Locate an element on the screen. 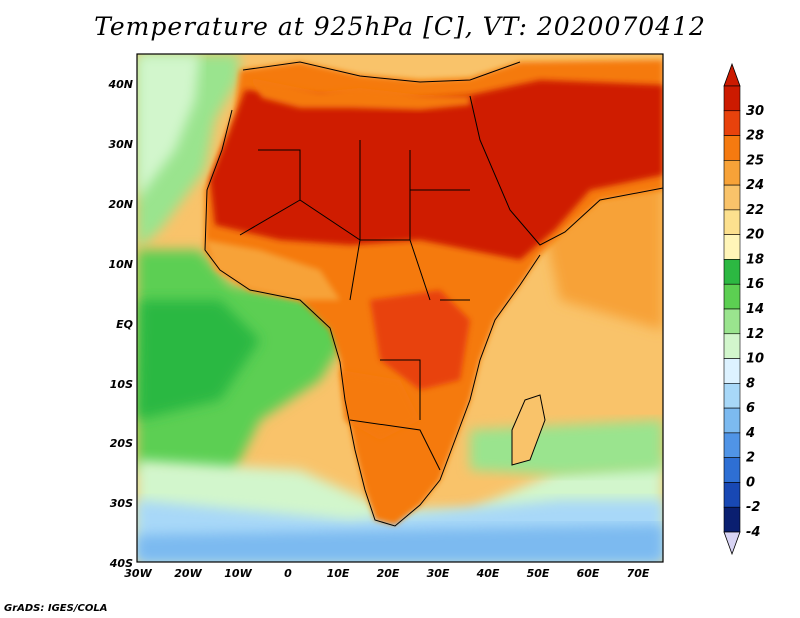  lat-label-20s: 20S is located at coordinates (121, 443).